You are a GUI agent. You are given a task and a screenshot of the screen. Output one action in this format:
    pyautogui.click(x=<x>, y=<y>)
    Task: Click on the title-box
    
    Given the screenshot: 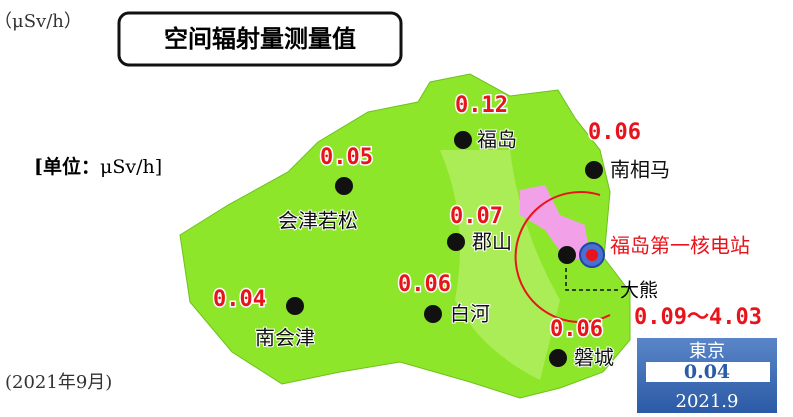 What is the action you would take?
    pyautogui.click(x=260, y=39)
    